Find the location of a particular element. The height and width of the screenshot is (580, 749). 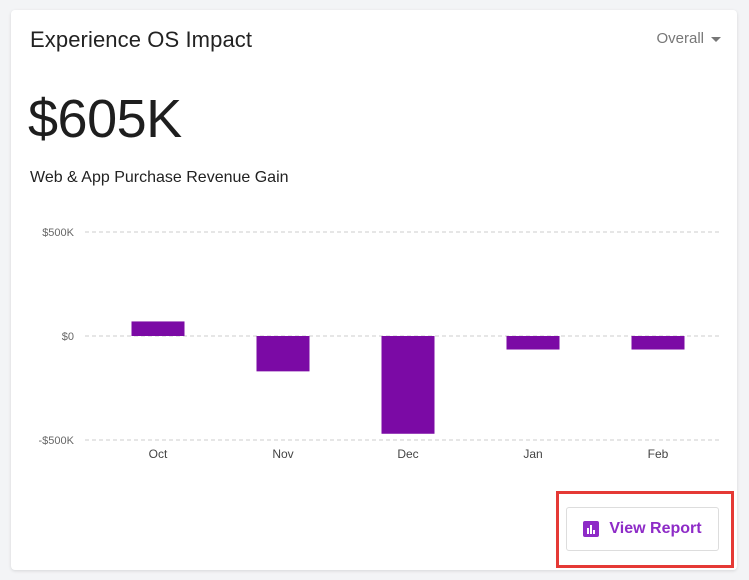

revenue-gain-label: Web & App Purchase Revenue Gain is located at coordinates (159, 177).